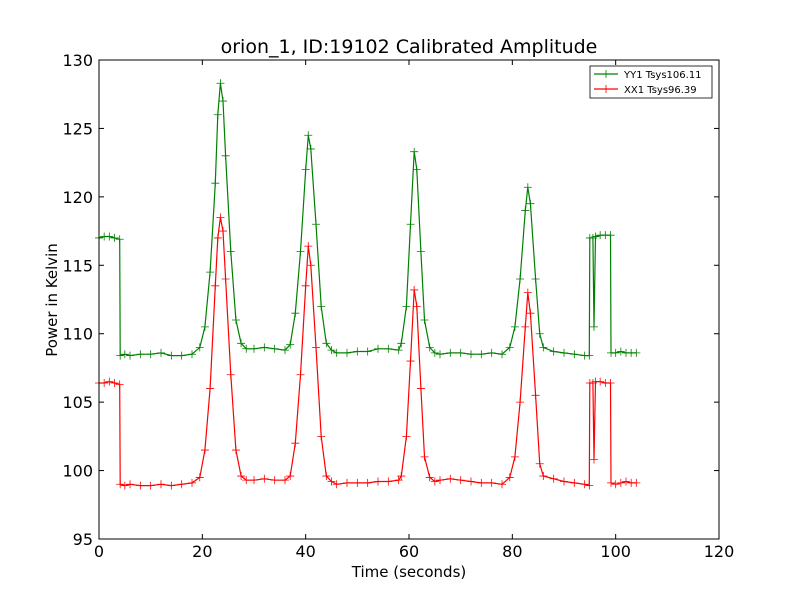 The height and width of the screenshot is (600, 800). Describe the element at coordinates (645, 90) in the screenshot. I see `legend-item: XX1 Tsys96.39` at that location.